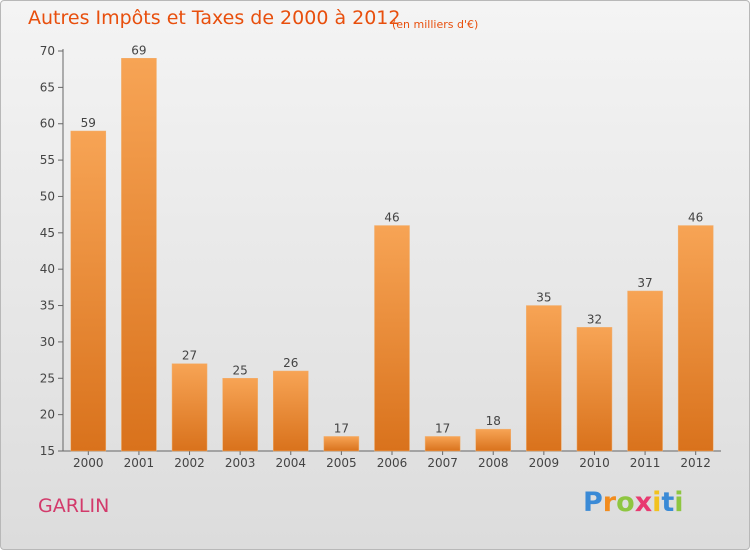 This screenshot has height=550, width=750. What do you see at coordinates (214, 18) in the screenshot?
I see `chart-title: Autres Impôts et Taxes de 2000 à 2012` at bounding box center [214, 18].